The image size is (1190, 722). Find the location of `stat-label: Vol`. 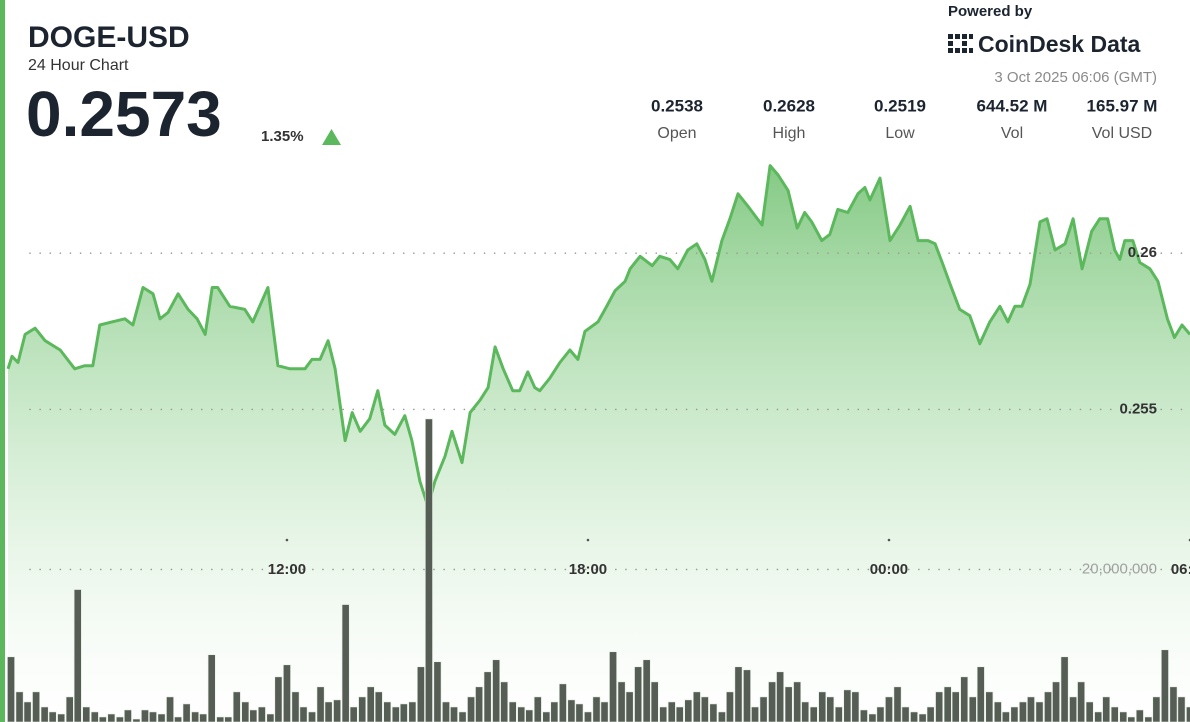

stat-label: Vol is located at coordinates (1012, 133).